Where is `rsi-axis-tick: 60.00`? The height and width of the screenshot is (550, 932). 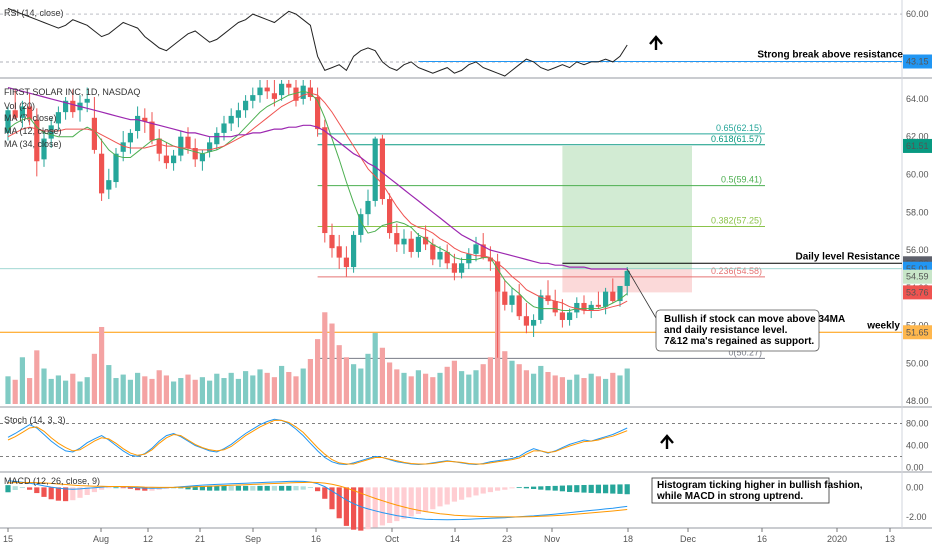 rsi-axis-tick: 60.00 is located at coordinates (917, 14).